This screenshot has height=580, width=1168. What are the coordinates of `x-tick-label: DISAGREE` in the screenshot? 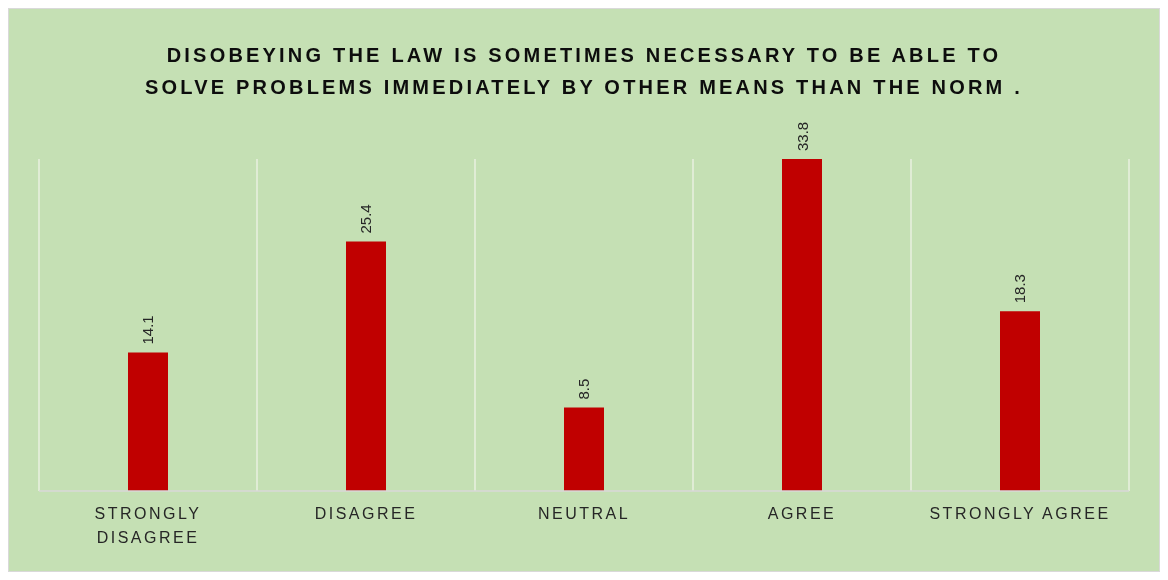 It's located at (366, 513).